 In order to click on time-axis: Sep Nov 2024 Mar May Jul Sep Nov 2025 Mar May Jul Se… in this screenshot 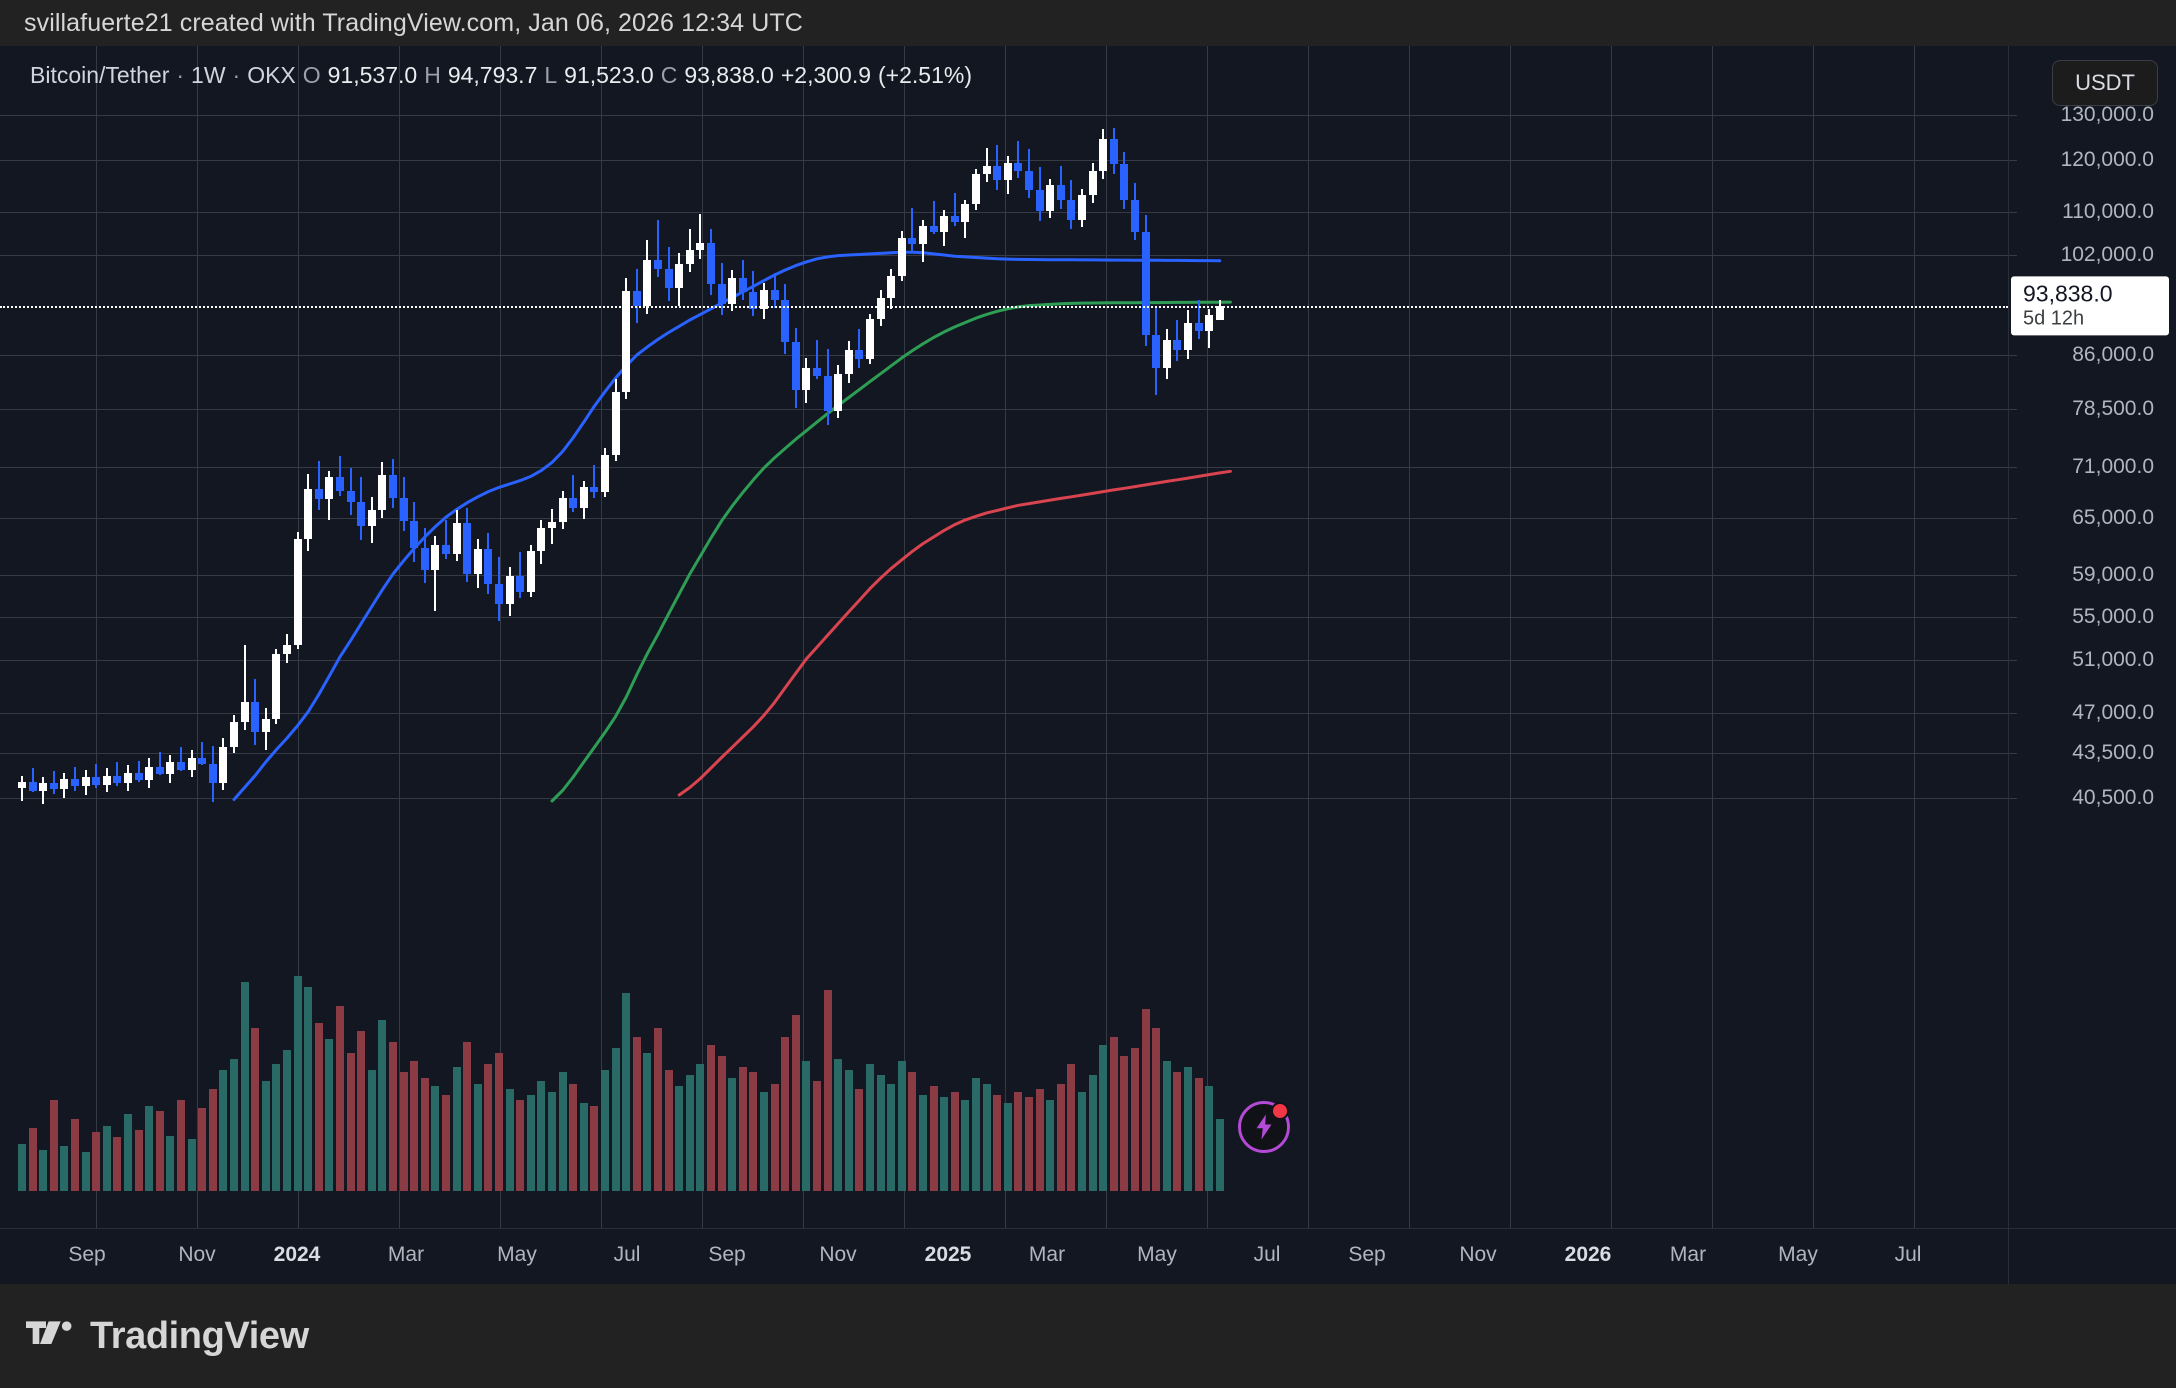, I will do `click(1088, 1256)`.